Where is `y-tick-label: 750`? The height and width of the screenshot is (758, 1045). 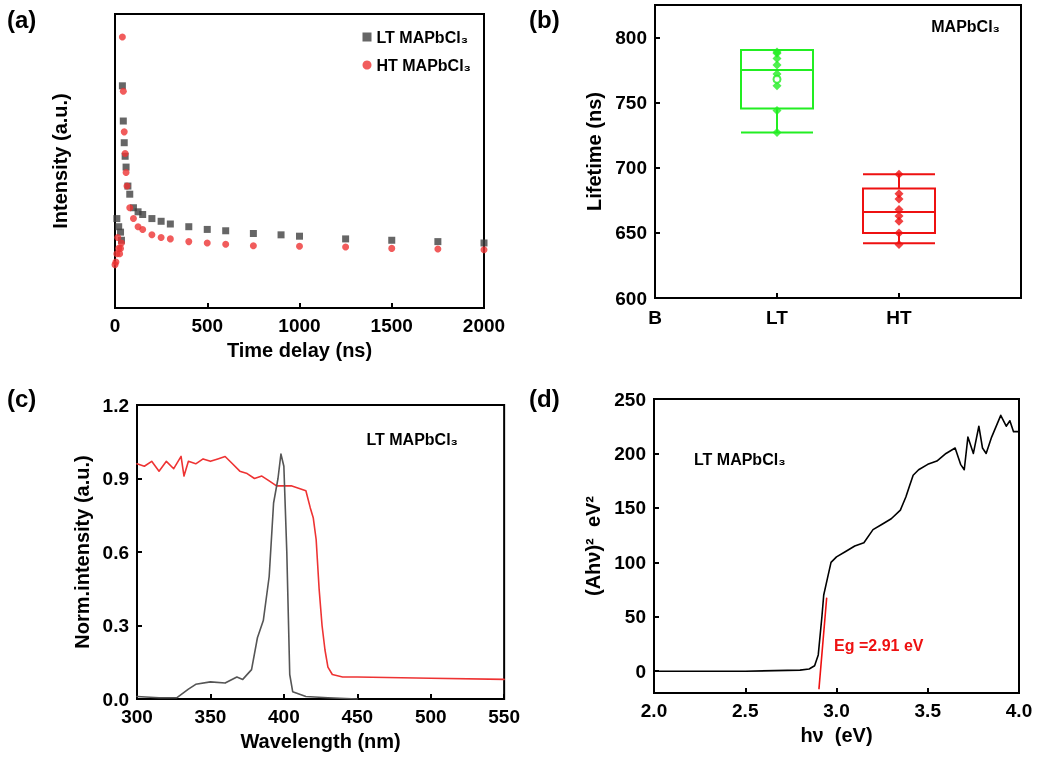
y-tick-label: 750 is located at coordinates (631, 103).